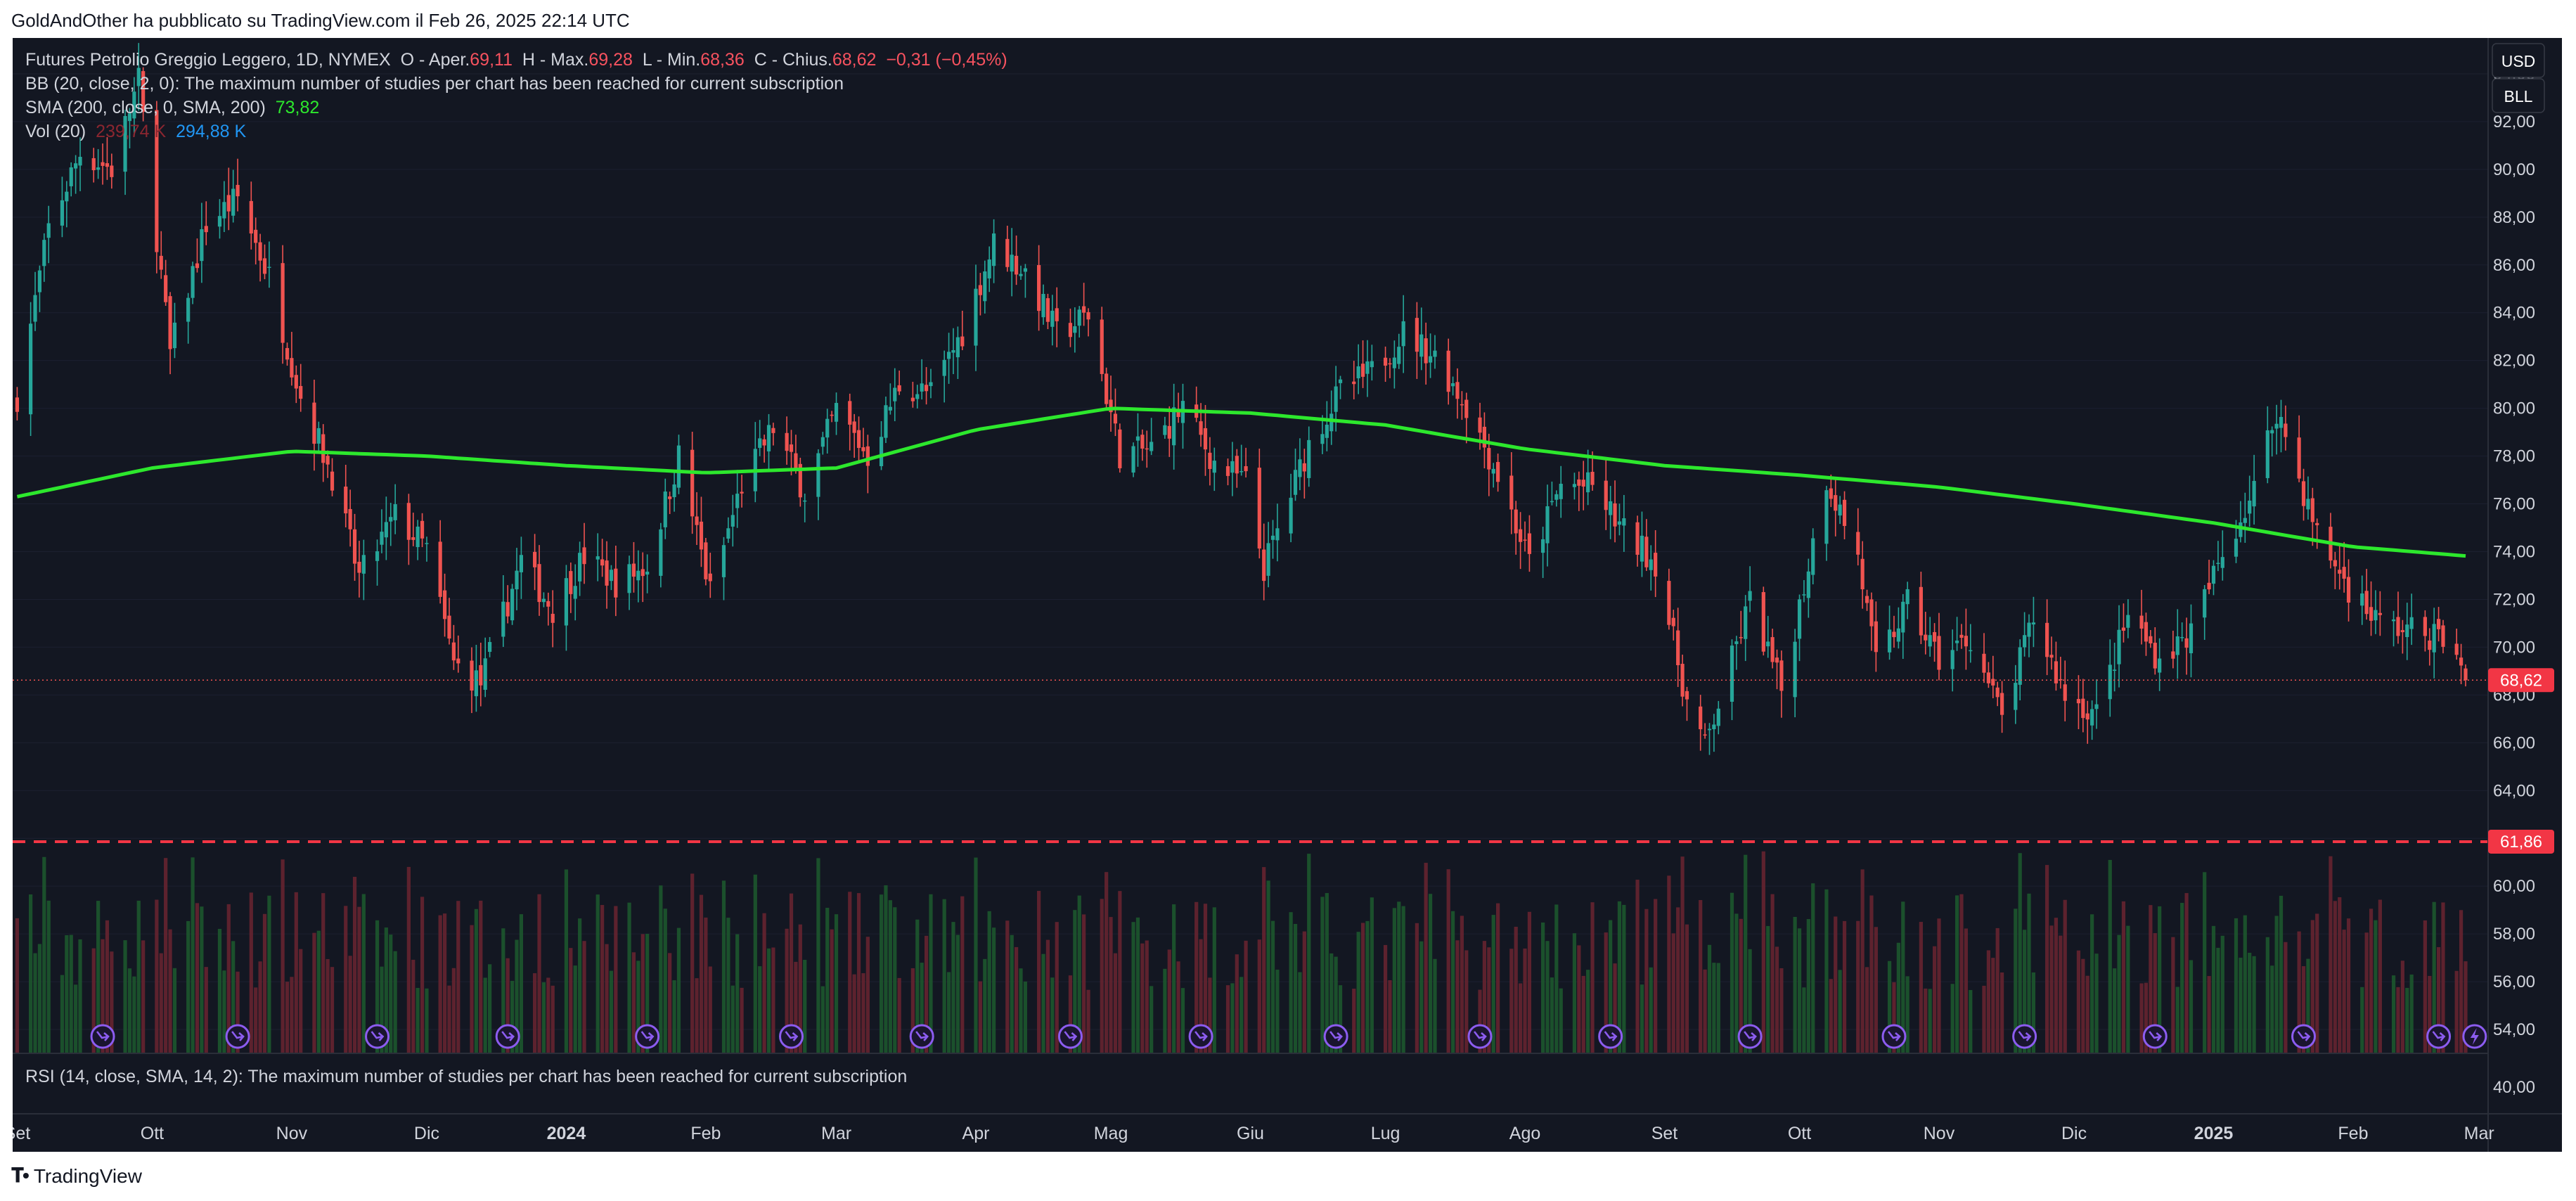 This screenshot has width=2576, height=1201. I want to click on time-tick-label: Dic, so click(2074, 1133).